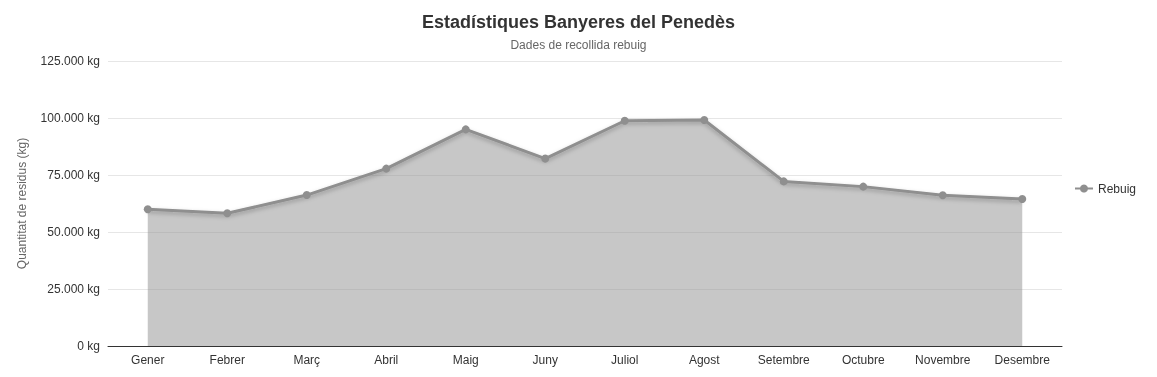 The height and width of the screenshot is (377, 1157). Describe the element at coordinates (943, 360) in the screenshot. I see `x-tick-label: Novembre` at that location.